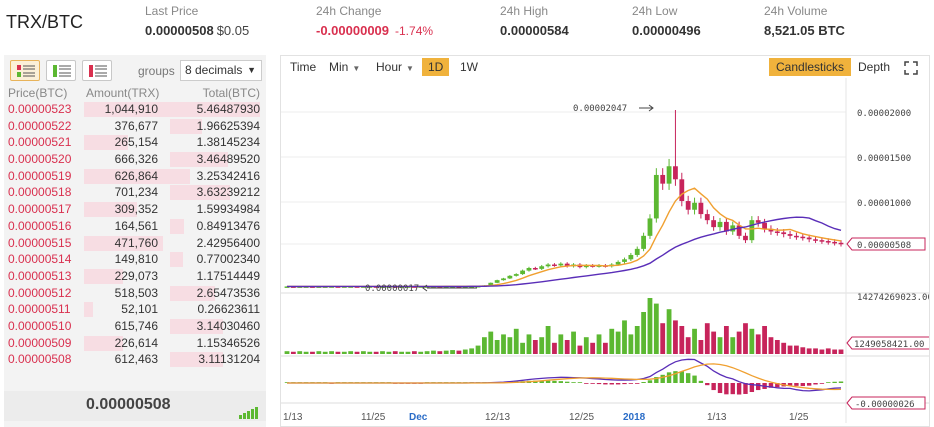  Describe the element at coordinates (911, 67) in the screenshot. I see `fullscreen-button` at that location.